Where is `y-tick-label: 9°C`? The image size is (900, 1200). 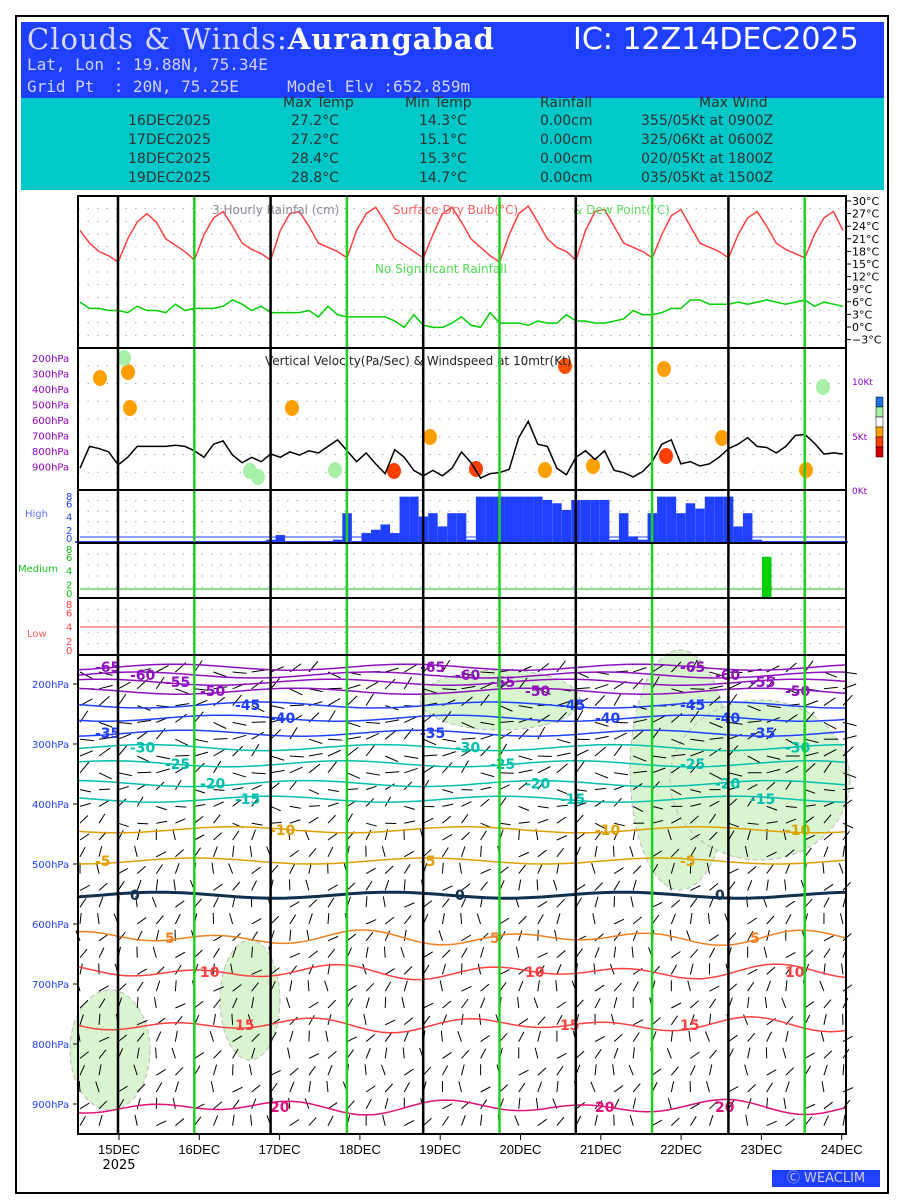
y-tick-label: 9°C is located at coordinates (862, 289).